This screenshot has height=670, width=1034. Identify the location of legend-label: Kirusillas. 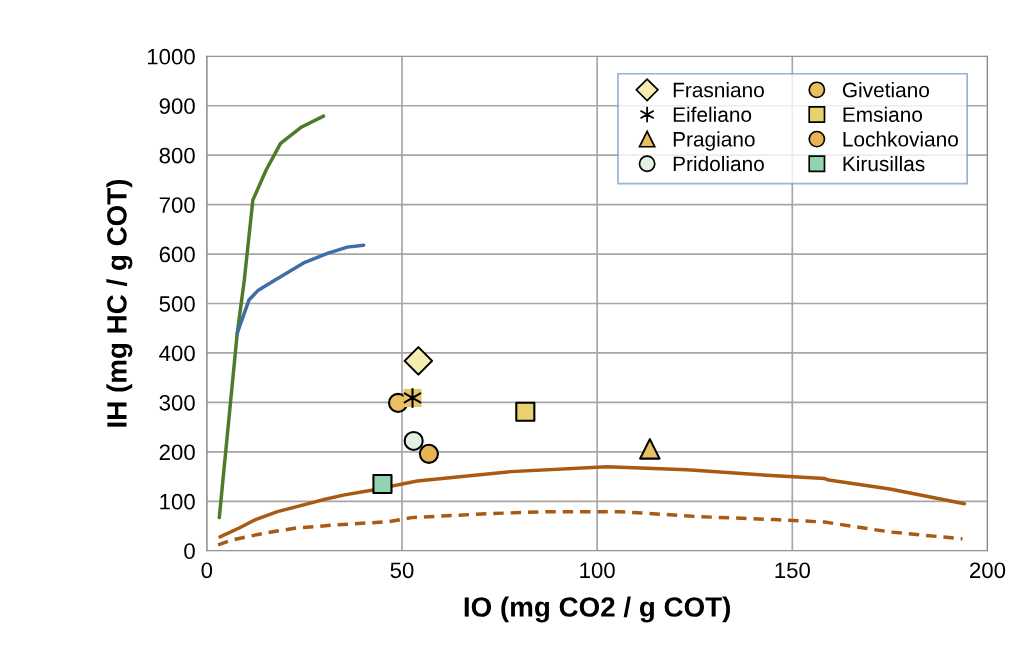
(884, 163).